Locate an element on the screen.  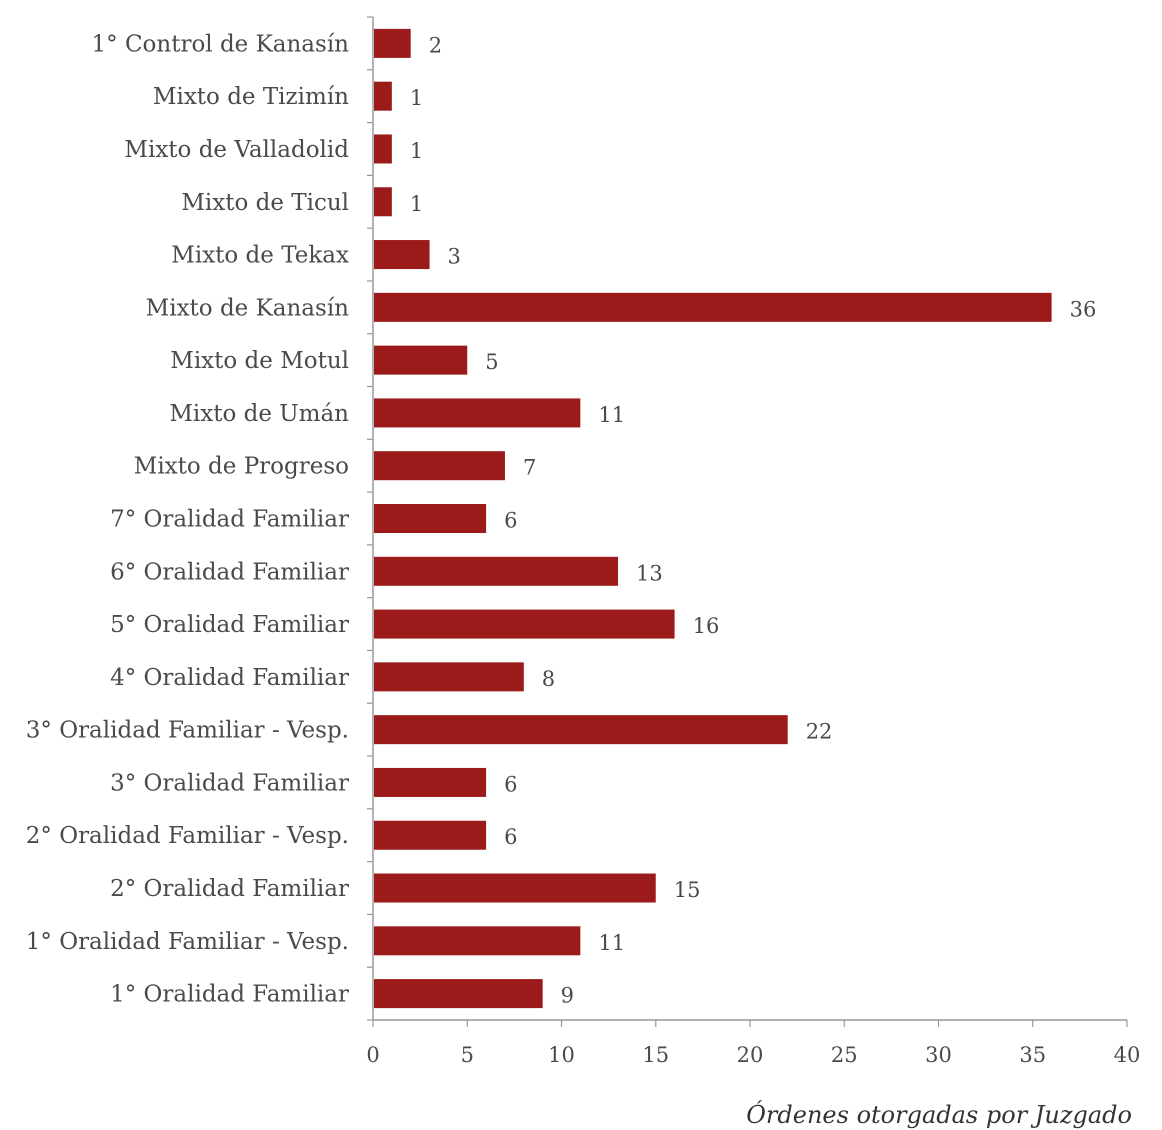
category-label: 1° Oralidad Familiar is located at coordinates (229, 995).